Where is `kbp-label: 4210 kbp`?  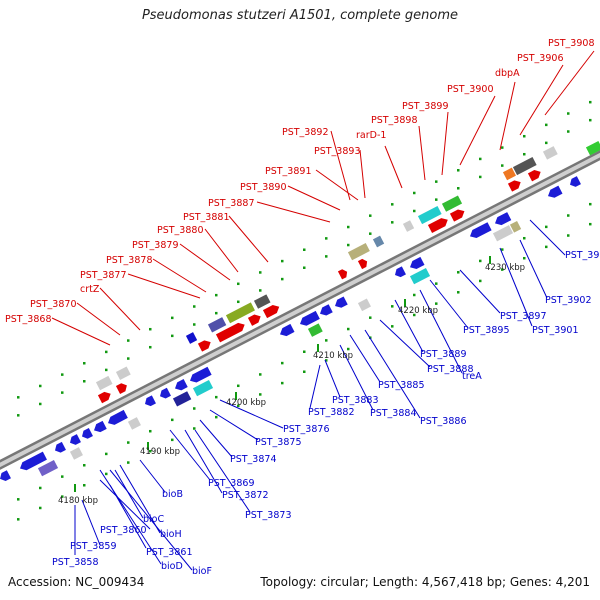
kbp-label: 4210 kbp is located at coordinates (333, 356).